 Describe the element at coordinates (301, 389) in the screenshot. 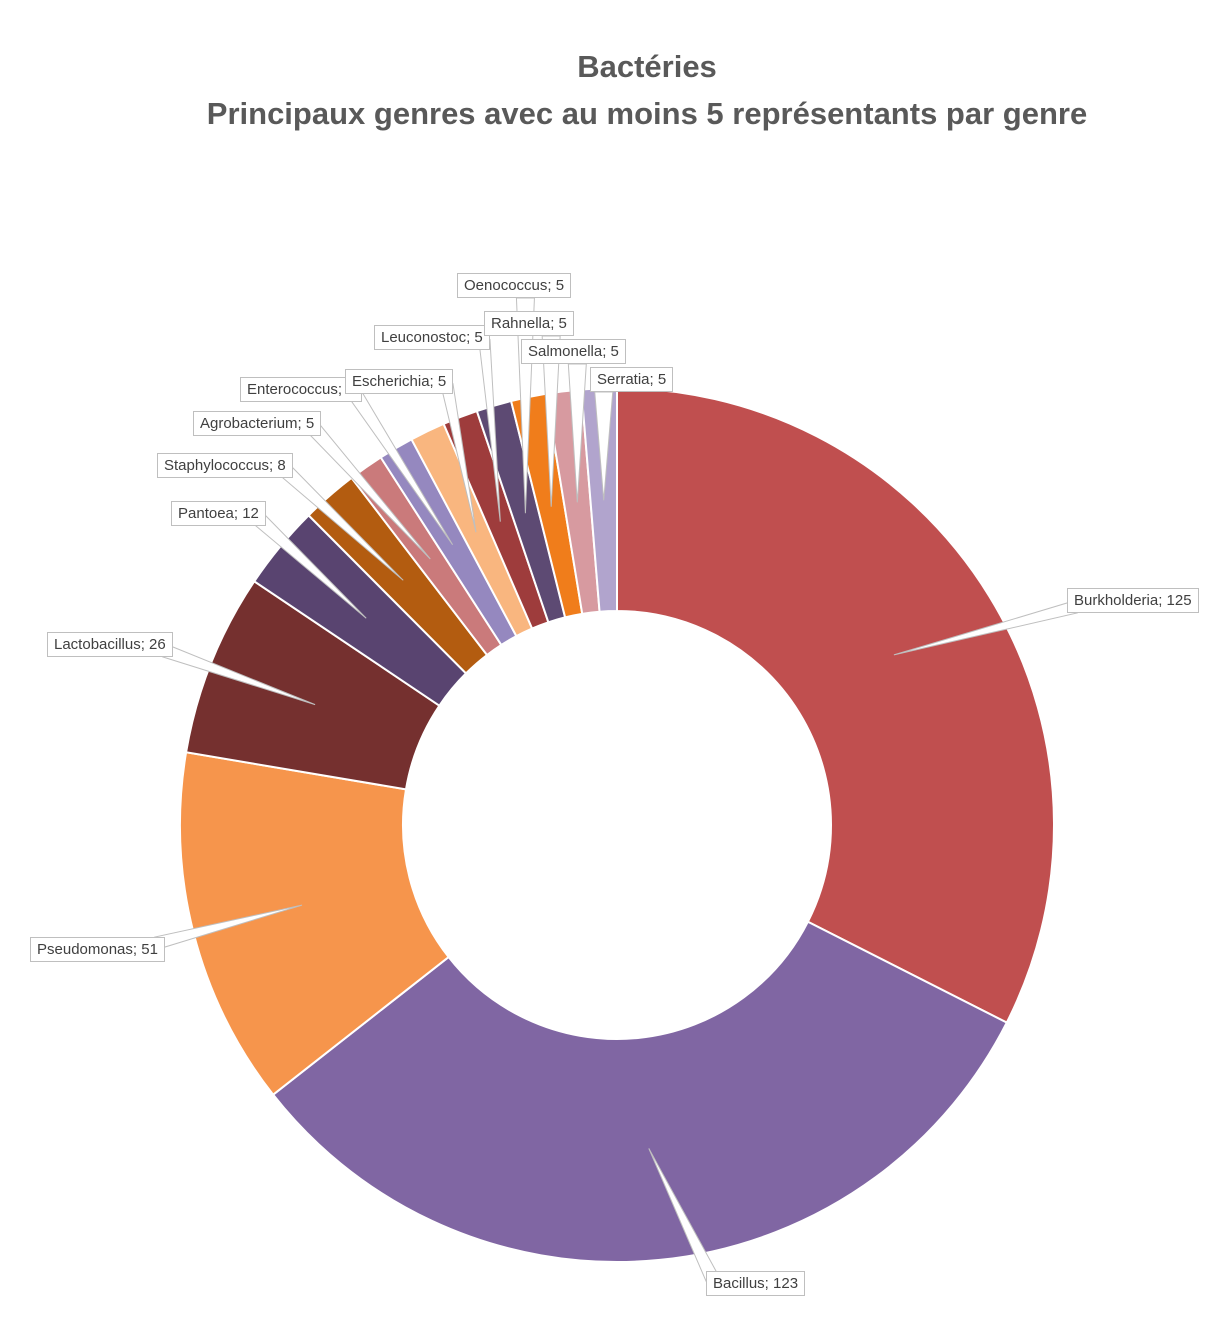

I see `data-label-enterococcus: Enterococcus; 5` at that location.